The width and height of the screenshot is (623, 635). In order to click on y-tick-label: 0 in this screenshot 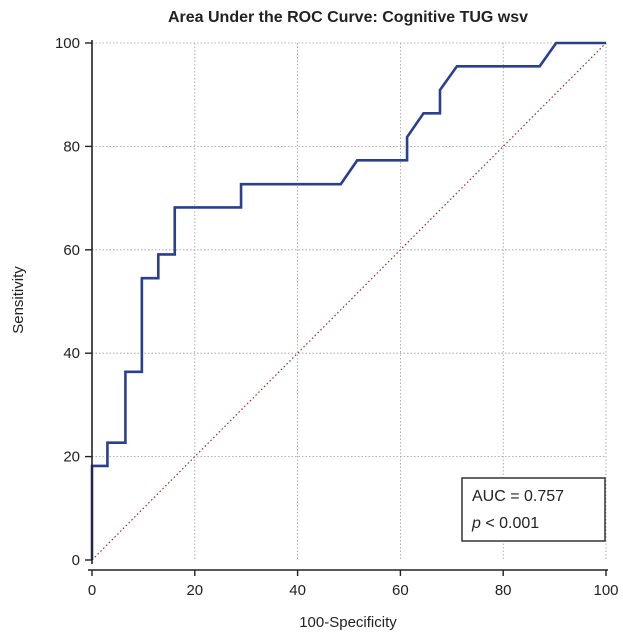, I will do `click(76, 560)`.